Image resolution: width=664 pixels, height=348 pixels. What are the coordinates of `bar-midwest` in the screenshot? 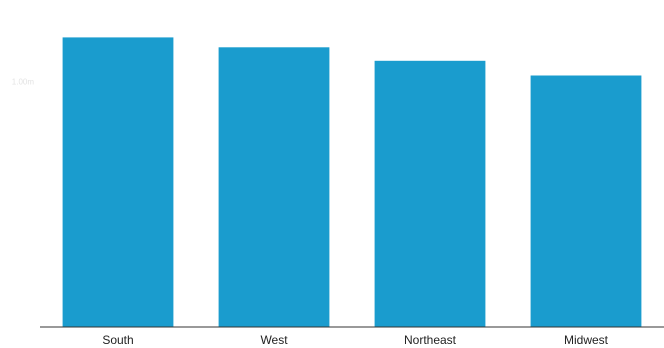 It's located at (586, 201).